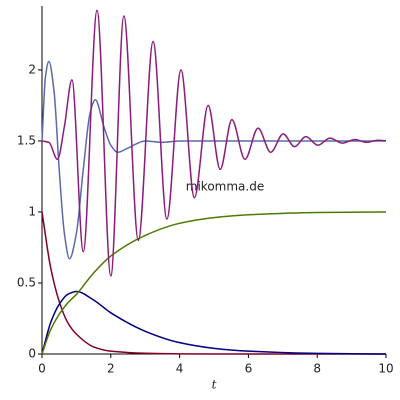 Image resolution: width=400 pixels, height=400 pixels. I want to click on y-tick-label: 0.5, so click(26, 282).